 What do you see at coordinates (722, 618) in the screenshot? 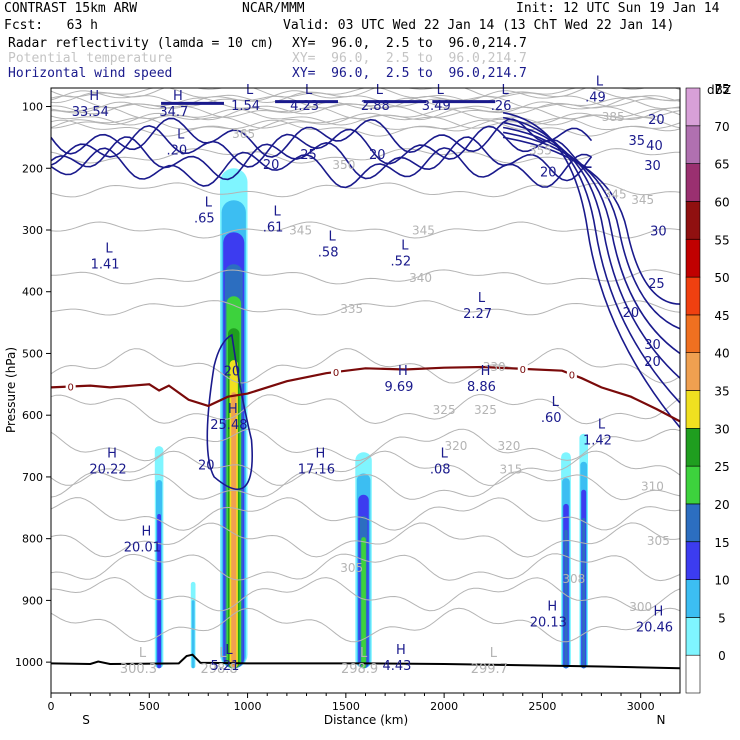
I see `colorbar-label: 5` at bounding box center [722, 618].